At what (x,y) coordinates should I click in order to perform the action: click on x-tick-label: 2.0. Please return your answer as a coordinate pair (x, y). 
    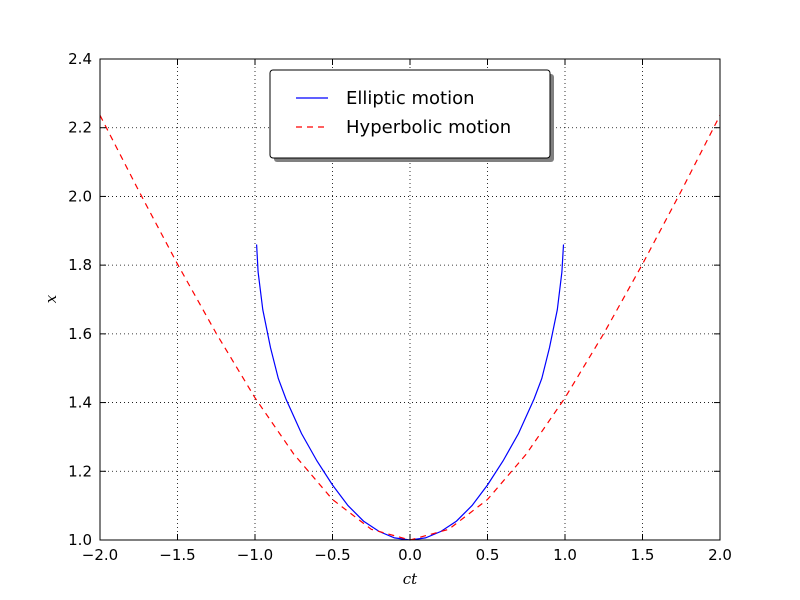
    Looking at the image, I should click on (720, 555).